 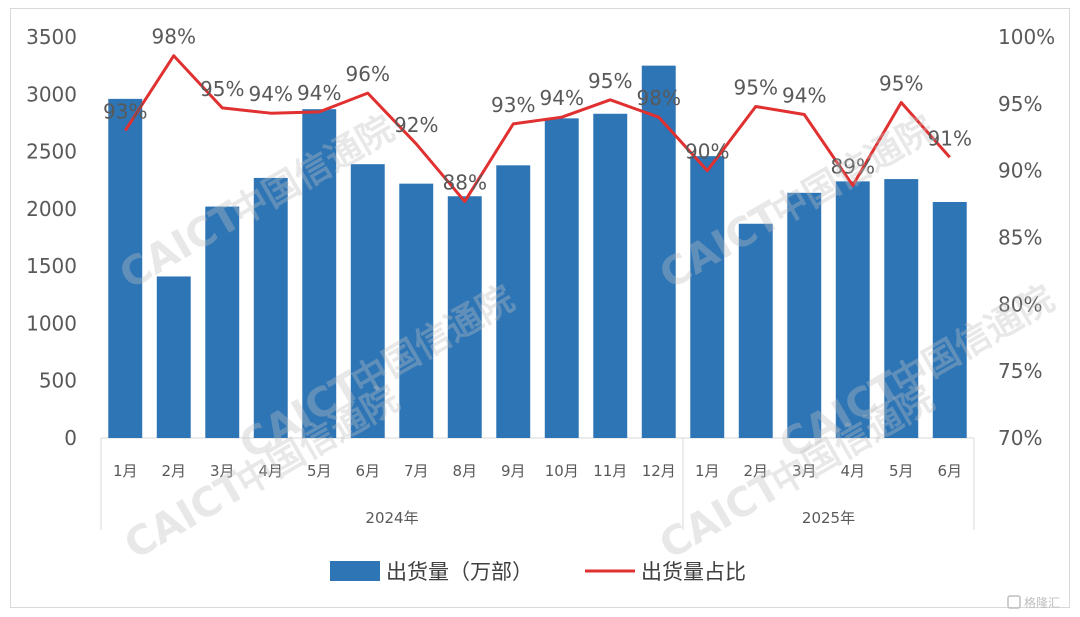 What do you see at coordinates (355, 571) in the screenshot?
I see `legend-swatch-bar` at bounding box center [355, 571].